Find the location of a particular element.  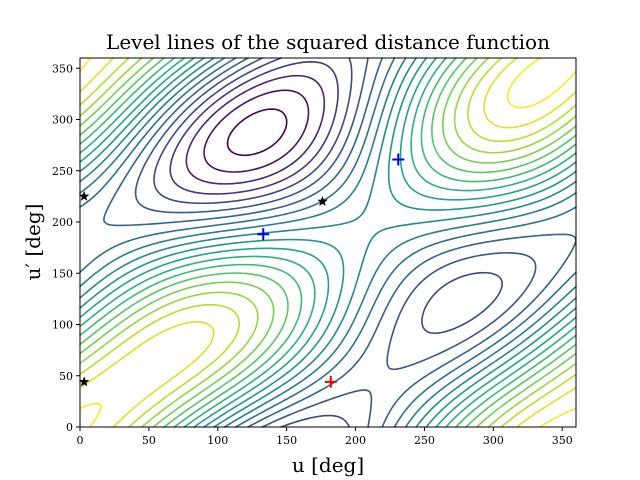

y-tick-label: 200 is located at coordinates (62, 222).